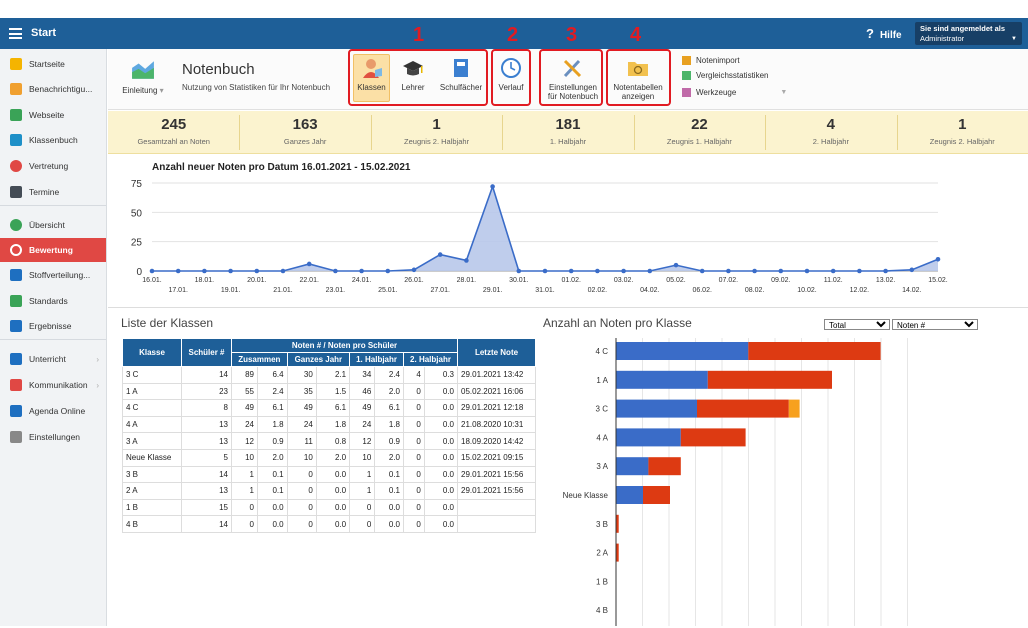 Image resolution: width=1028 pixels, height=628 pixels. I want to click on sidebar-item-bewertung: Bewertung, so click(53, 250).